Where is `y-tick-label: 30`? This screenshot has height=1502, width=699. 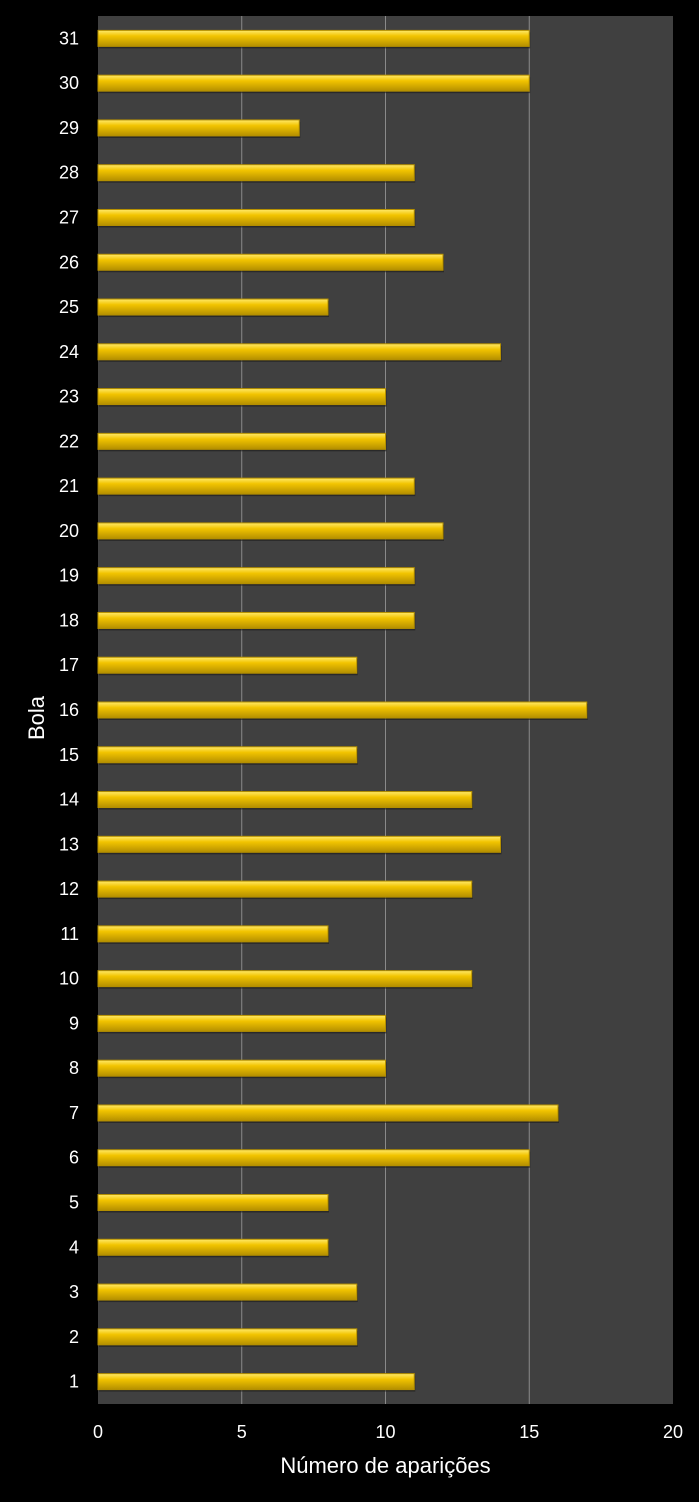 y-tick-label: 30 is located at coordinates (69, 83).